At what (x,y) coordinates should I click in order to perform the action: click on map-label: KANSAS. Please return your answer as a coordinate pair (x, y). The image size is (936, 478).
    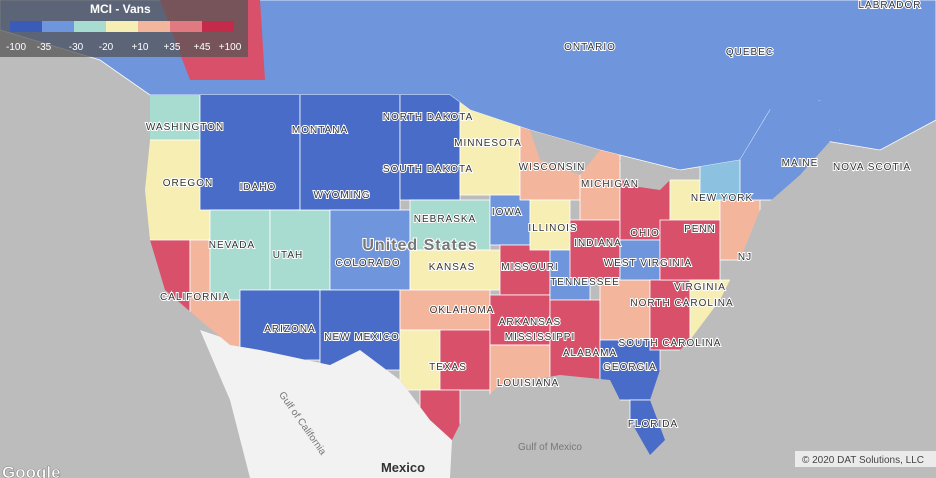
    Looking at the image, I should click on (452, 267).